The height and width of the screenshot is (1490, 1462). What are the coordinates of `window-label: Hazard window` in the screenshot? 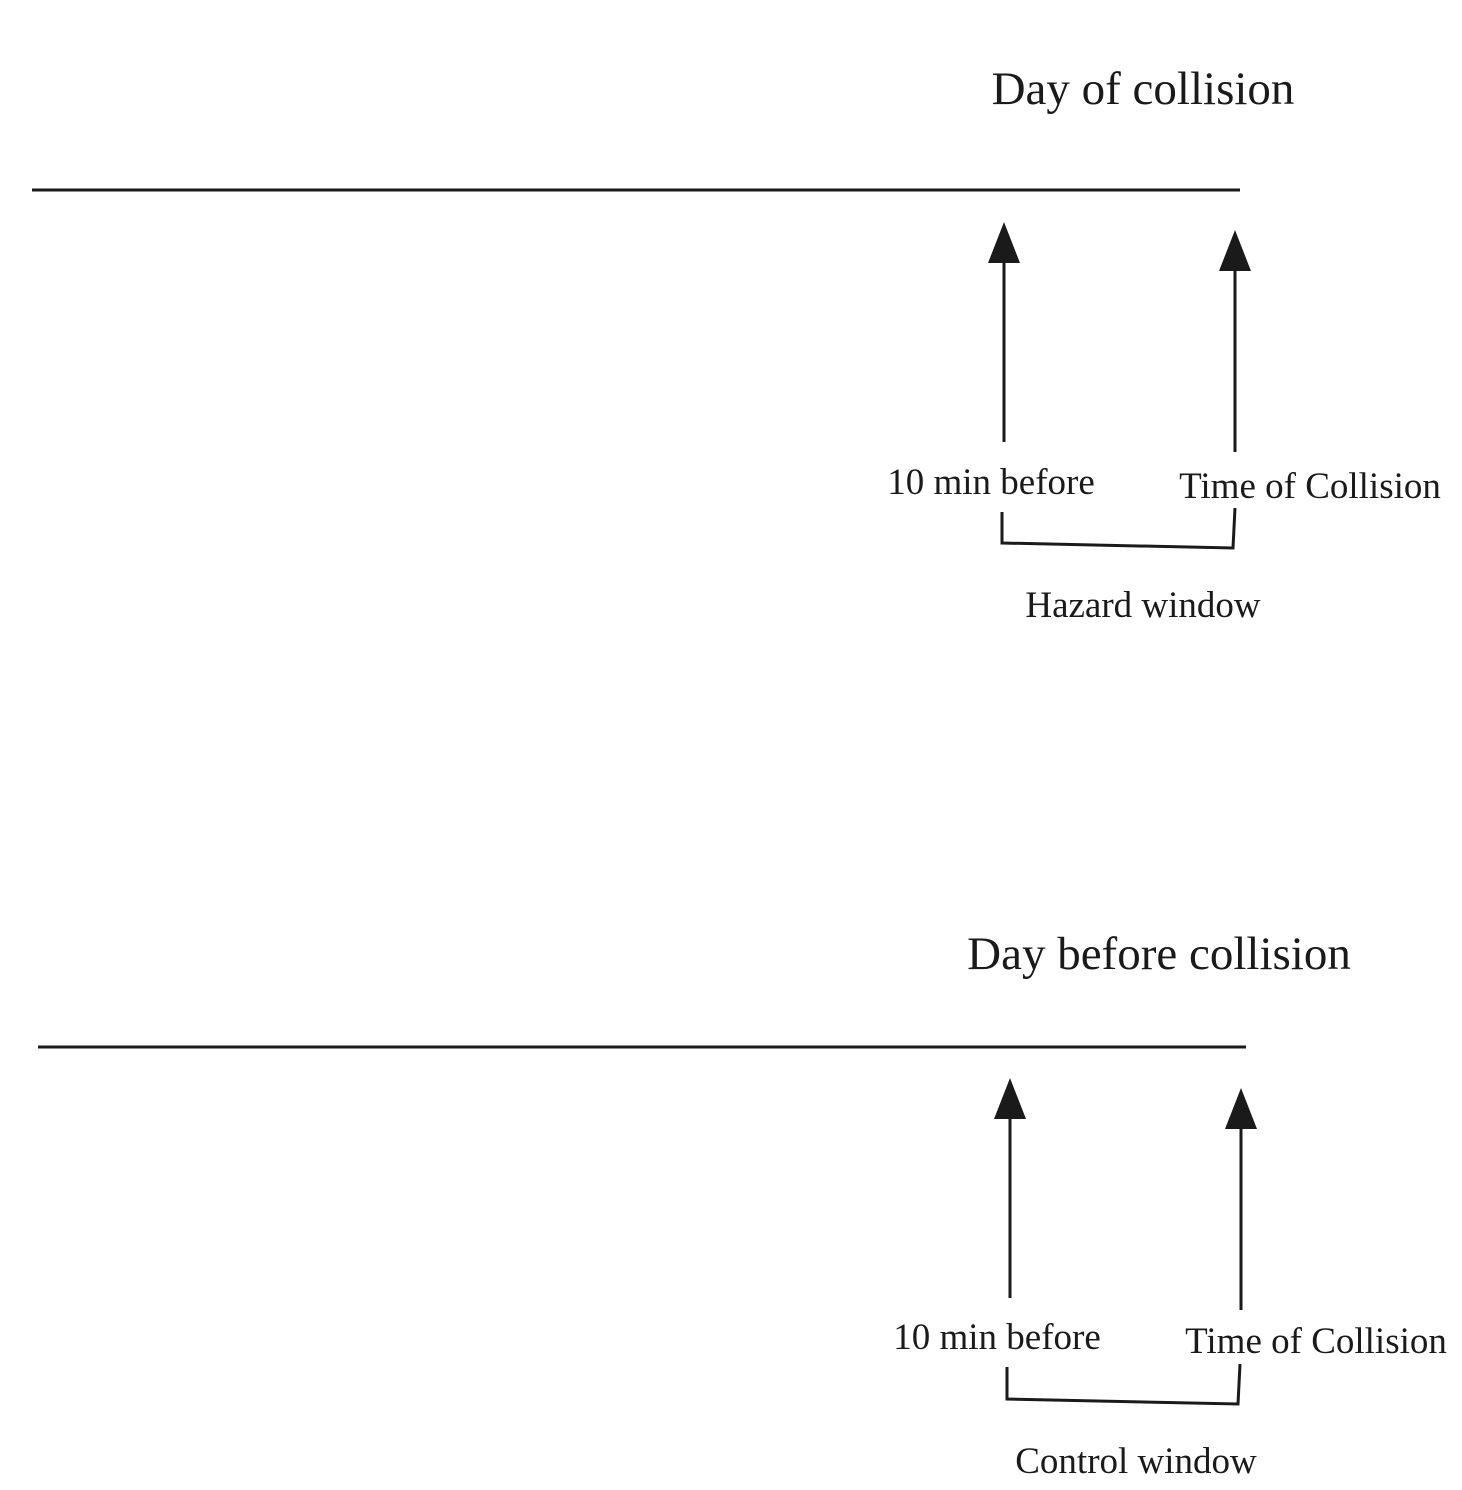 It's located at (1143, 605).